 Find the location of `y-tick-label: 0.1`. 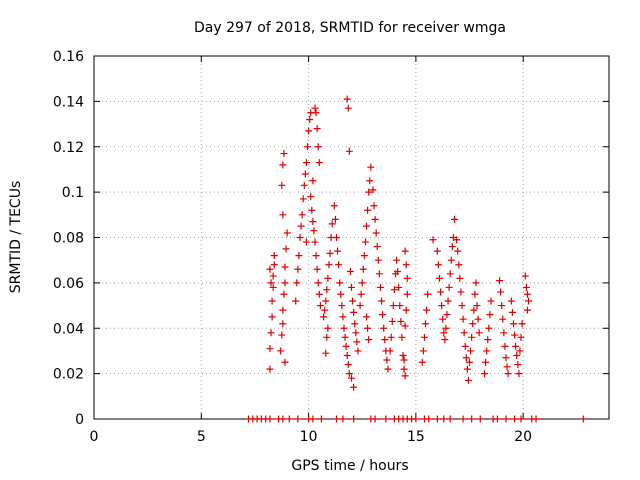

y-tick-label: 0.1 is located at coordinates (73, 193).